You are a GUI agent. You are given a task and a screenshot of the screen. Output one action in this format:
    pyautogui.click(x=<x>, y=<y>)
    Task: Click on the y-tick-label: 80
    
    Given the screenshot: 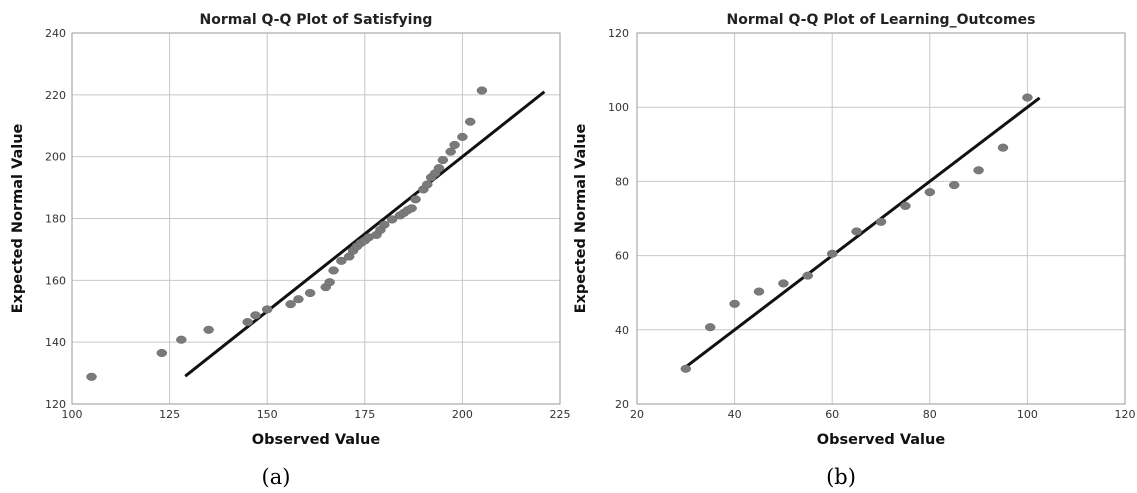 What is the action you would take?
    pyautogui.click(x=622, y=181)
    